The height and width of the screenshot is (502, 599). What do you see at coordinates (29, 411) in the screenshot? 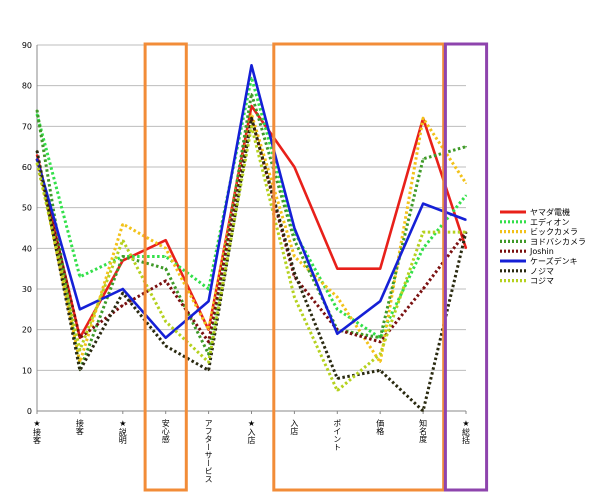
I see `y-tick-label: 0` at bounding box center [29, 411].